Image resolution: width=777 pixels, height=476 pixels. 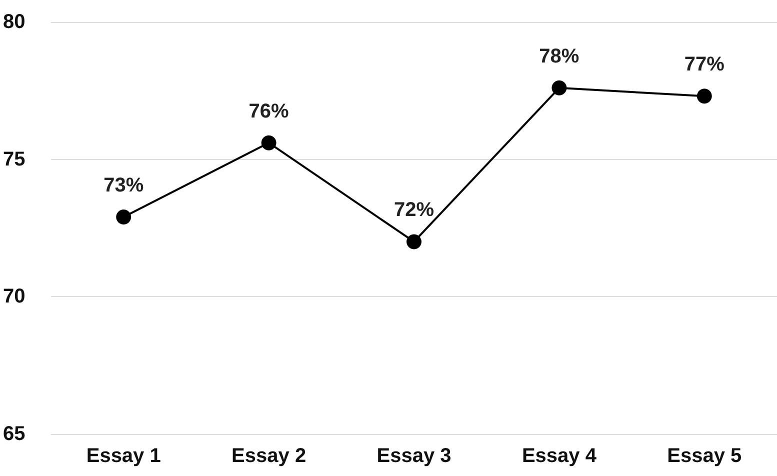 I want to click on x-tick-label: Essay 5, so click(x=704, y=456).